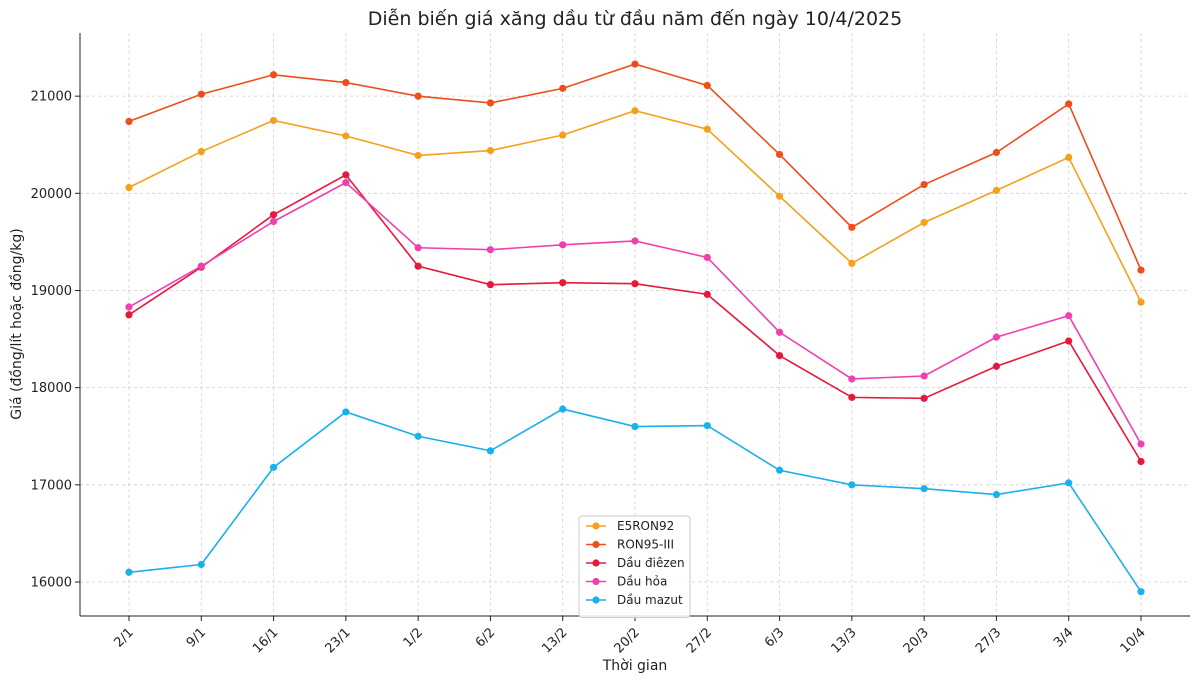  I want to click on y-tick-label: 21000, so click(51, 97).